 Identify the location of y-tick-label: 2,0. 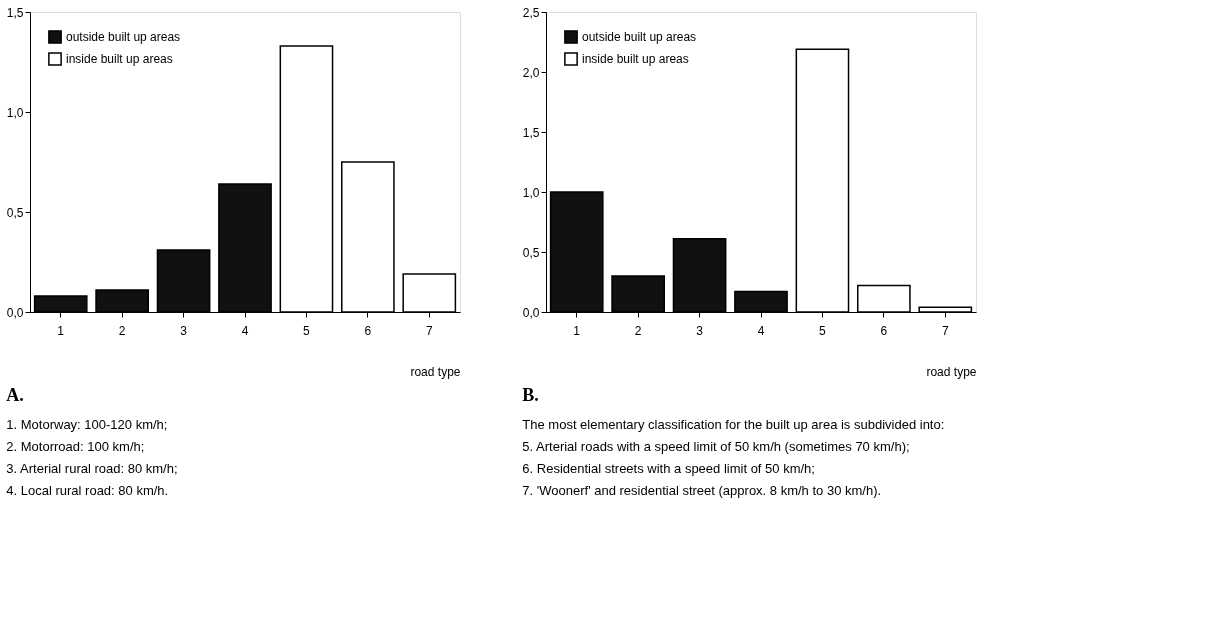
(531, 72).